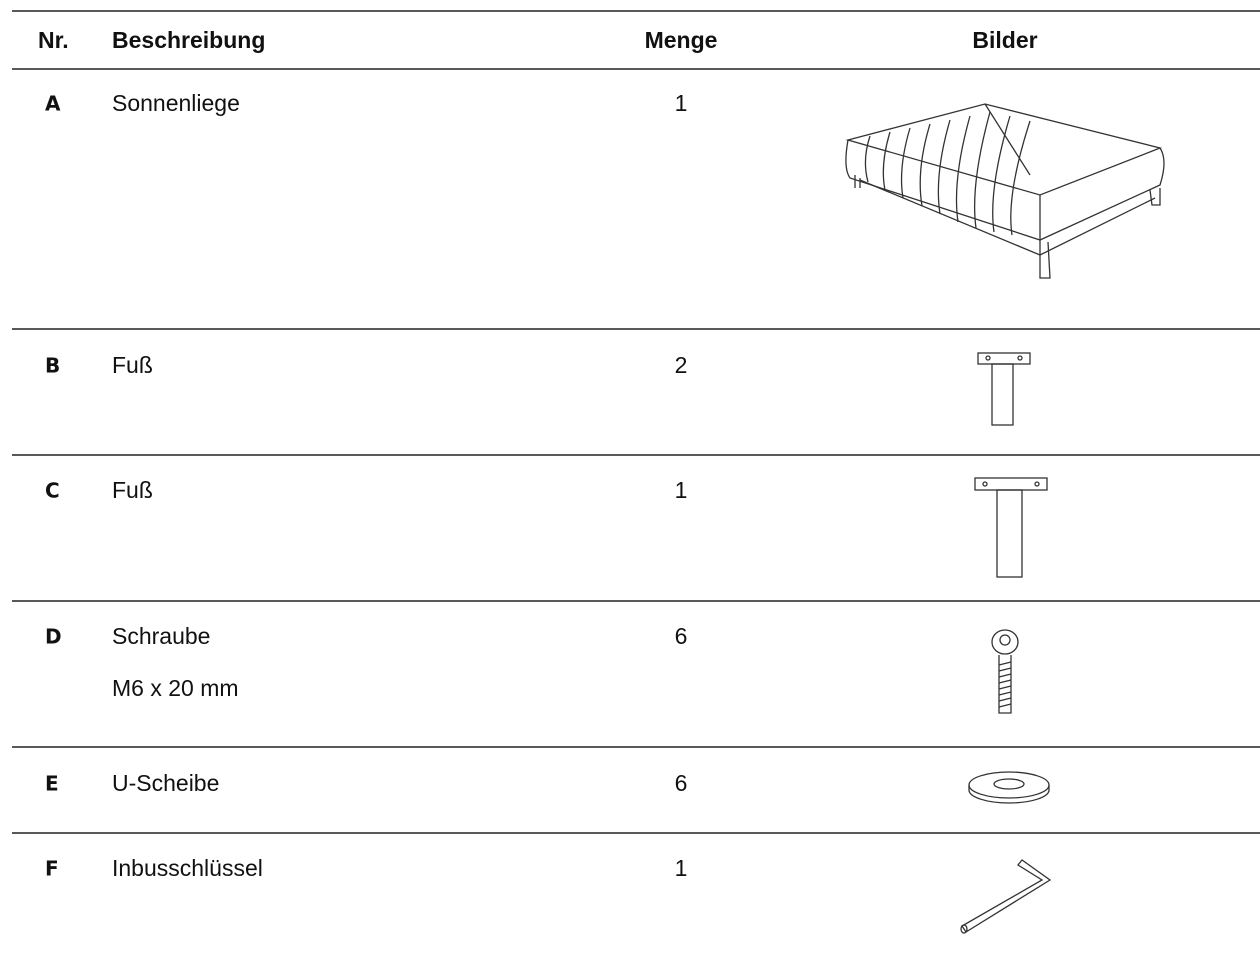  I want to click on row-letter: C, so click(52, 491).